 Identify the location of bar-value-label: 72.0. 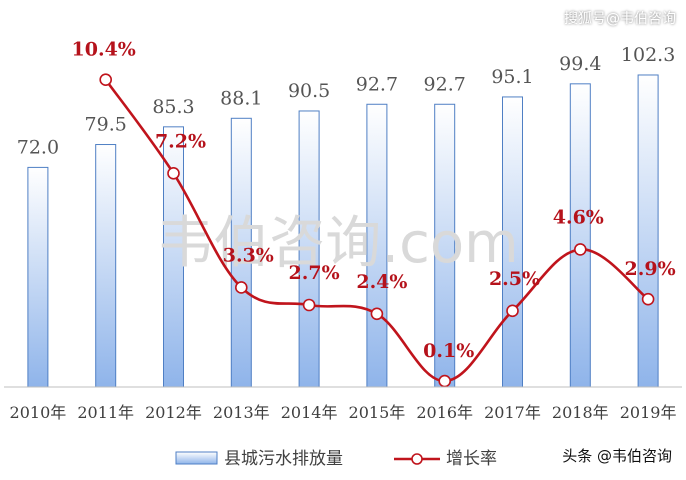
(38, 147).